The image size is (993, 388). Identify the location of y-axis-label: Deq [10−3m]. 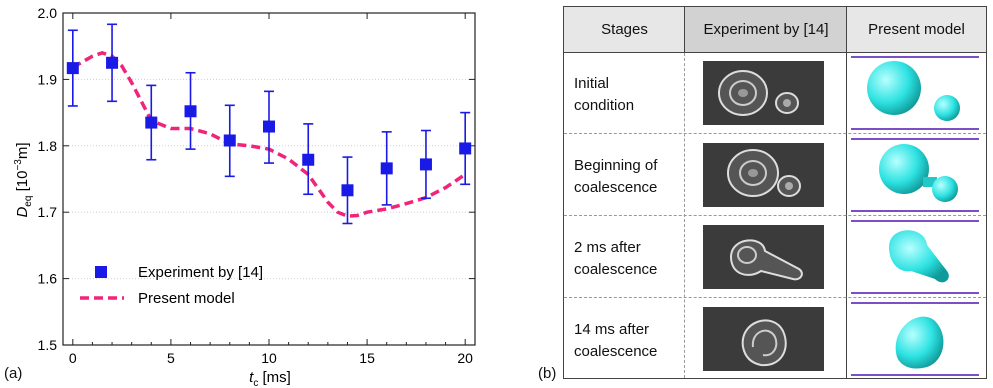
(23, 179).